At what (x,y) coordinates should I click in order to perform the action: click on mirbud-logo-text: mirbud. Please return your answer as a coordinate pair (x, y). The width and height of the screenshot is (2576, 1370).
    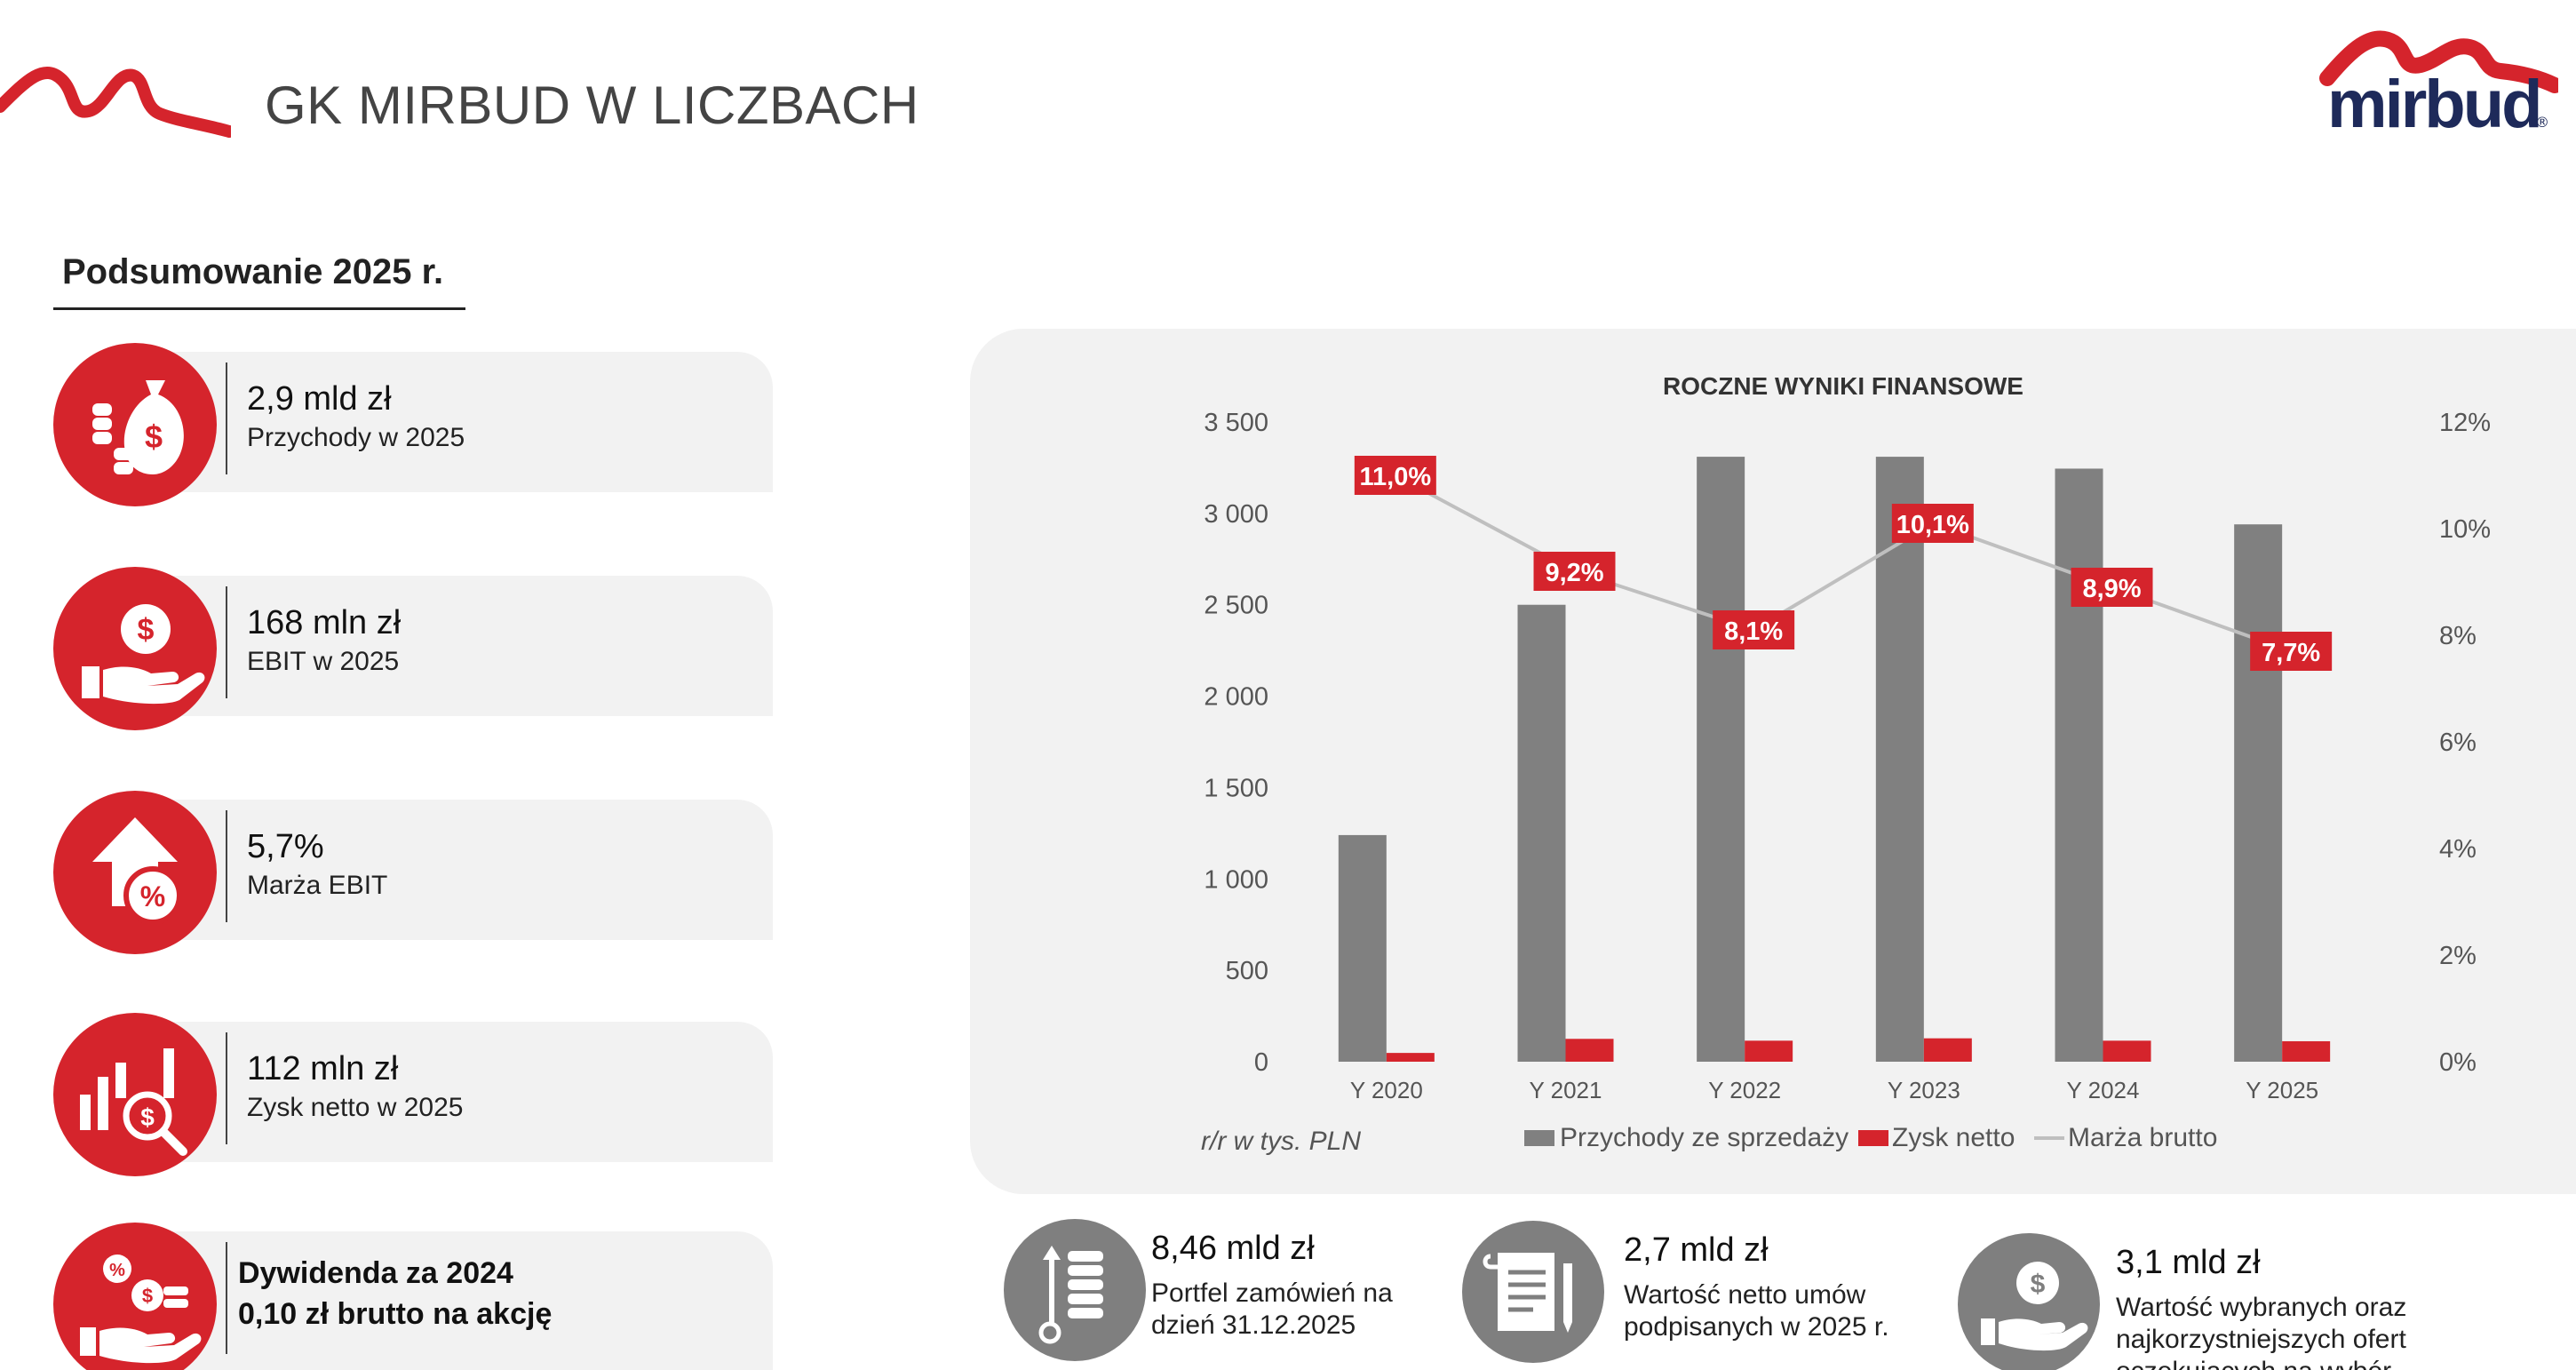
    Looking at the image, I should click on (2435, 104).